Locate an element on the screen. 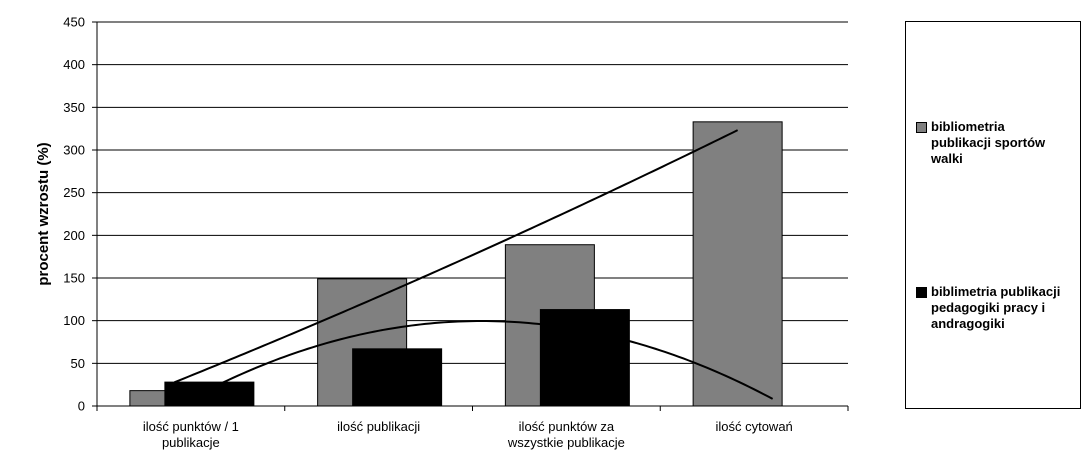 The width and height of the screenshot is (1084, 459). x-category-label: ilość cytowań is located at coordinates (753, 426).